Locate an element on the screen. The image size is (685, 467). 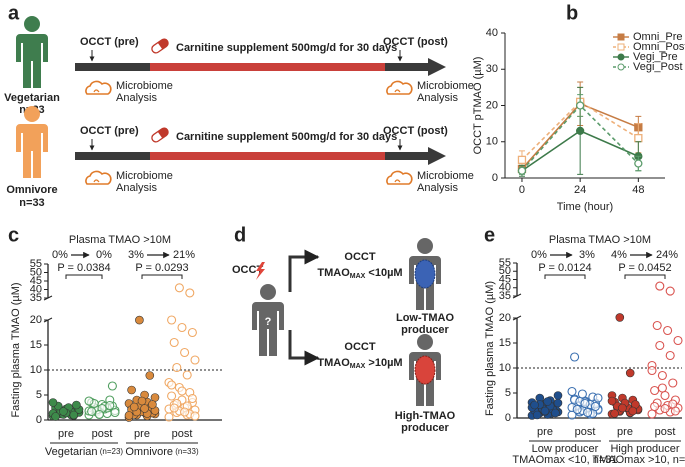
legend-label: Omni_Post is located at coordinates (659, 47).